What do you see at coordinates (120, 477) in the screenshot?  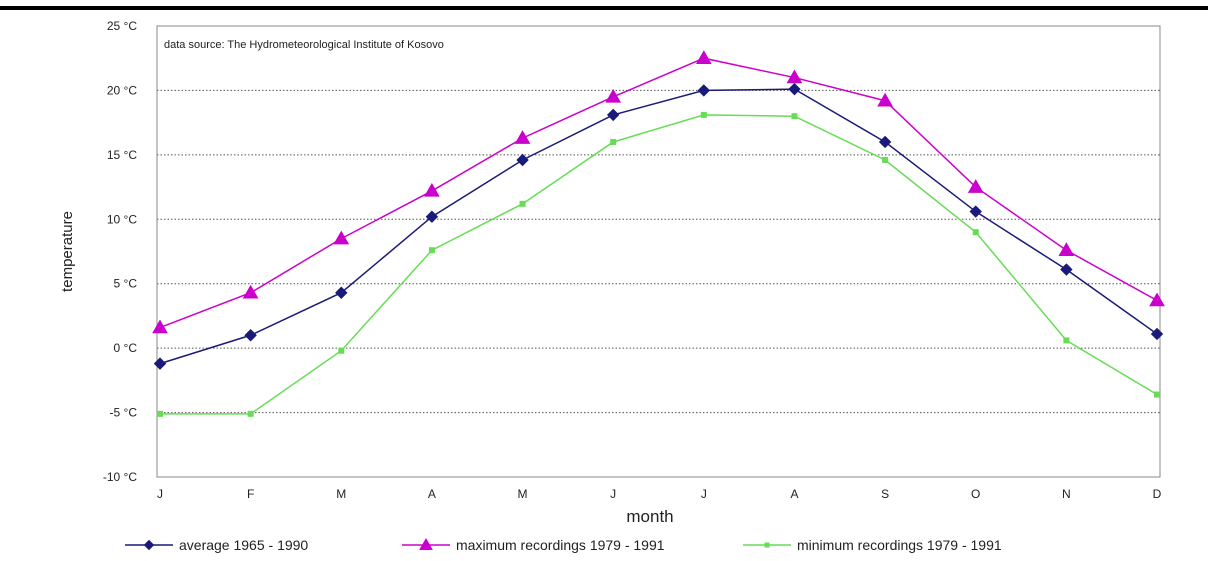 I see `y-tick-label: -10 °C` at bounding box center [120, 477].